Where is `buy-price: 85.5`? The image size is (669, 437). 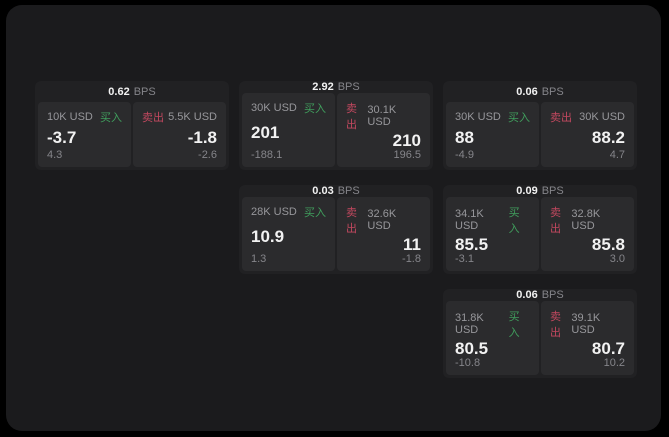 buy-price: 85.5 is located at coordinates (472, 244).